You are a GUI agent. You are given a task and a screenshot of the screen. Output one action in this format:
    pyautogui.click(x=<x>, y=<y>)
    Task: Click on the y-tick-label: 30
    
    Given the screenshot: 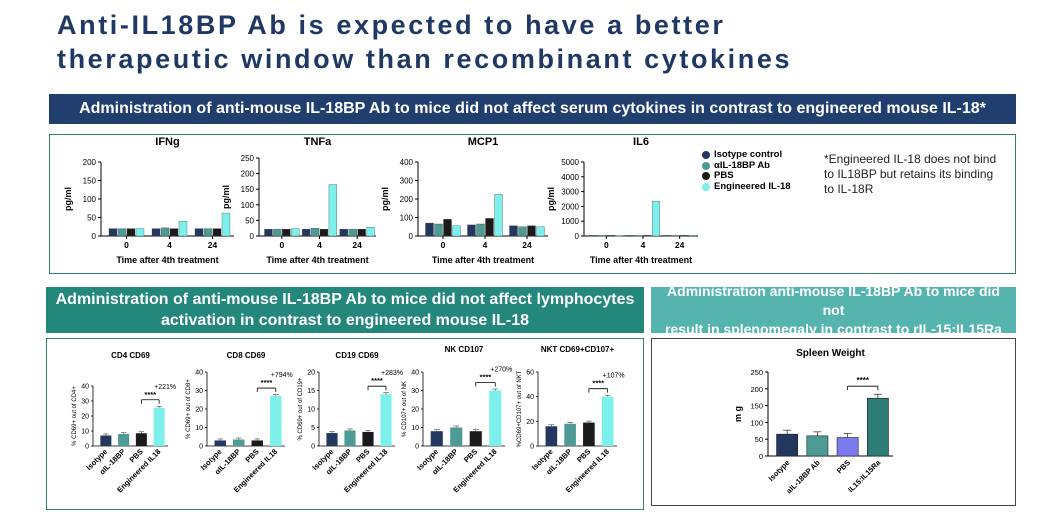 What is the action you would take?
    pyautogui.click(x=199, y=391)
    